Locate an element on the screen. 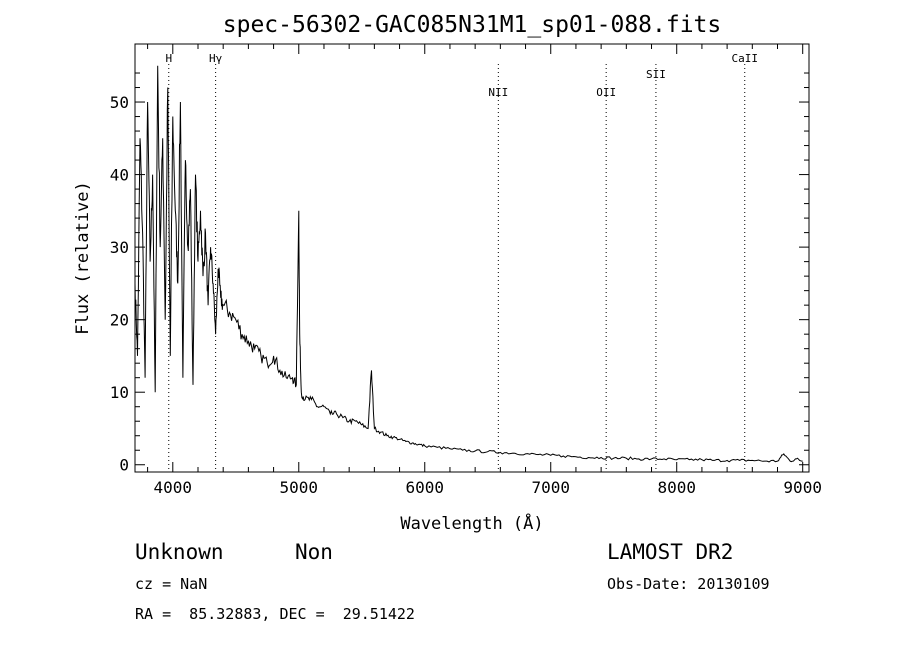  ref-line-label-2: NII is located at coordinates (498, 92).